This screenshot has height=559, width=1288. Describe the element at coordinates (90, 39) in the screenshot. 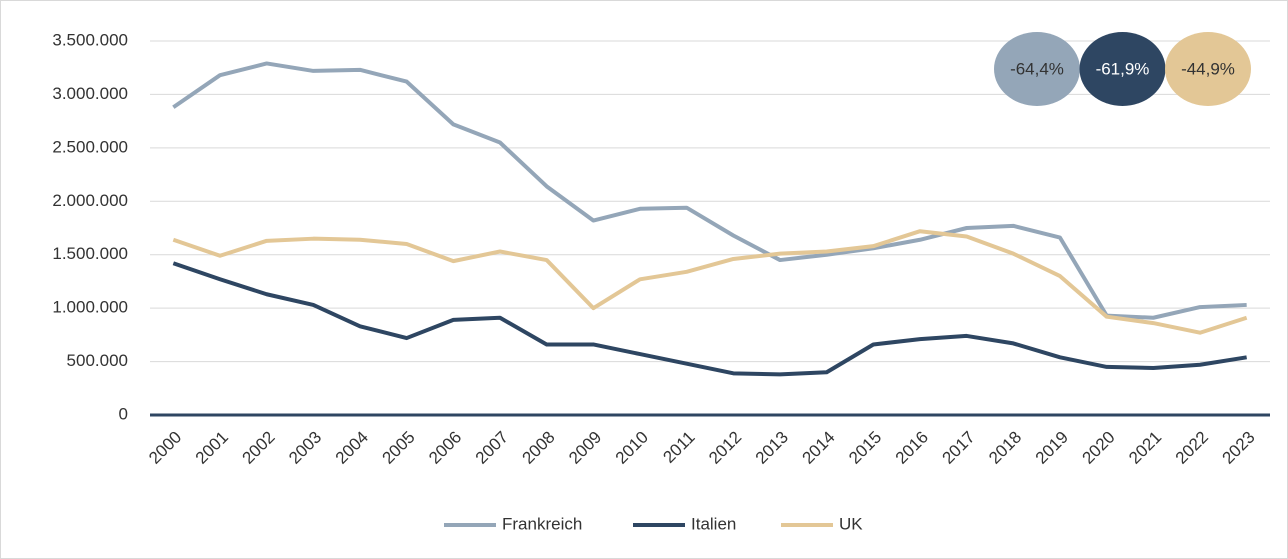

I see `y-tick-label: 3.500.000` at that location.